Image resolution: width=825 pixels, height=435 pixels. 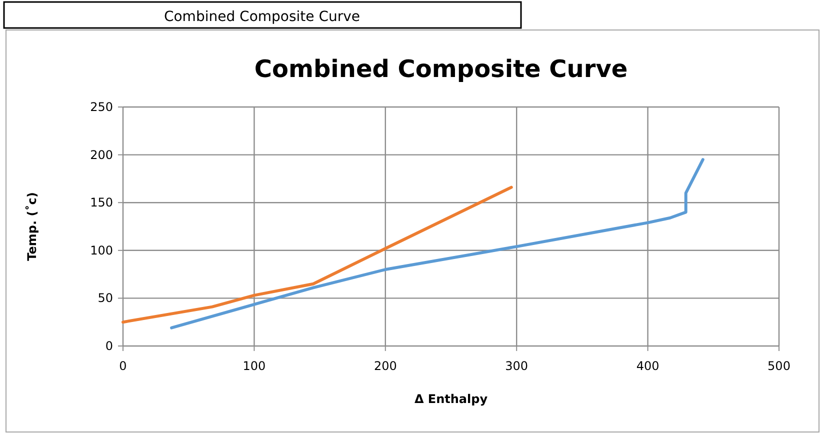 What do you see at coordinates (101, 203) in the screenshot?
I see `y-tick-label: 150` at bounding box center [101, 203].